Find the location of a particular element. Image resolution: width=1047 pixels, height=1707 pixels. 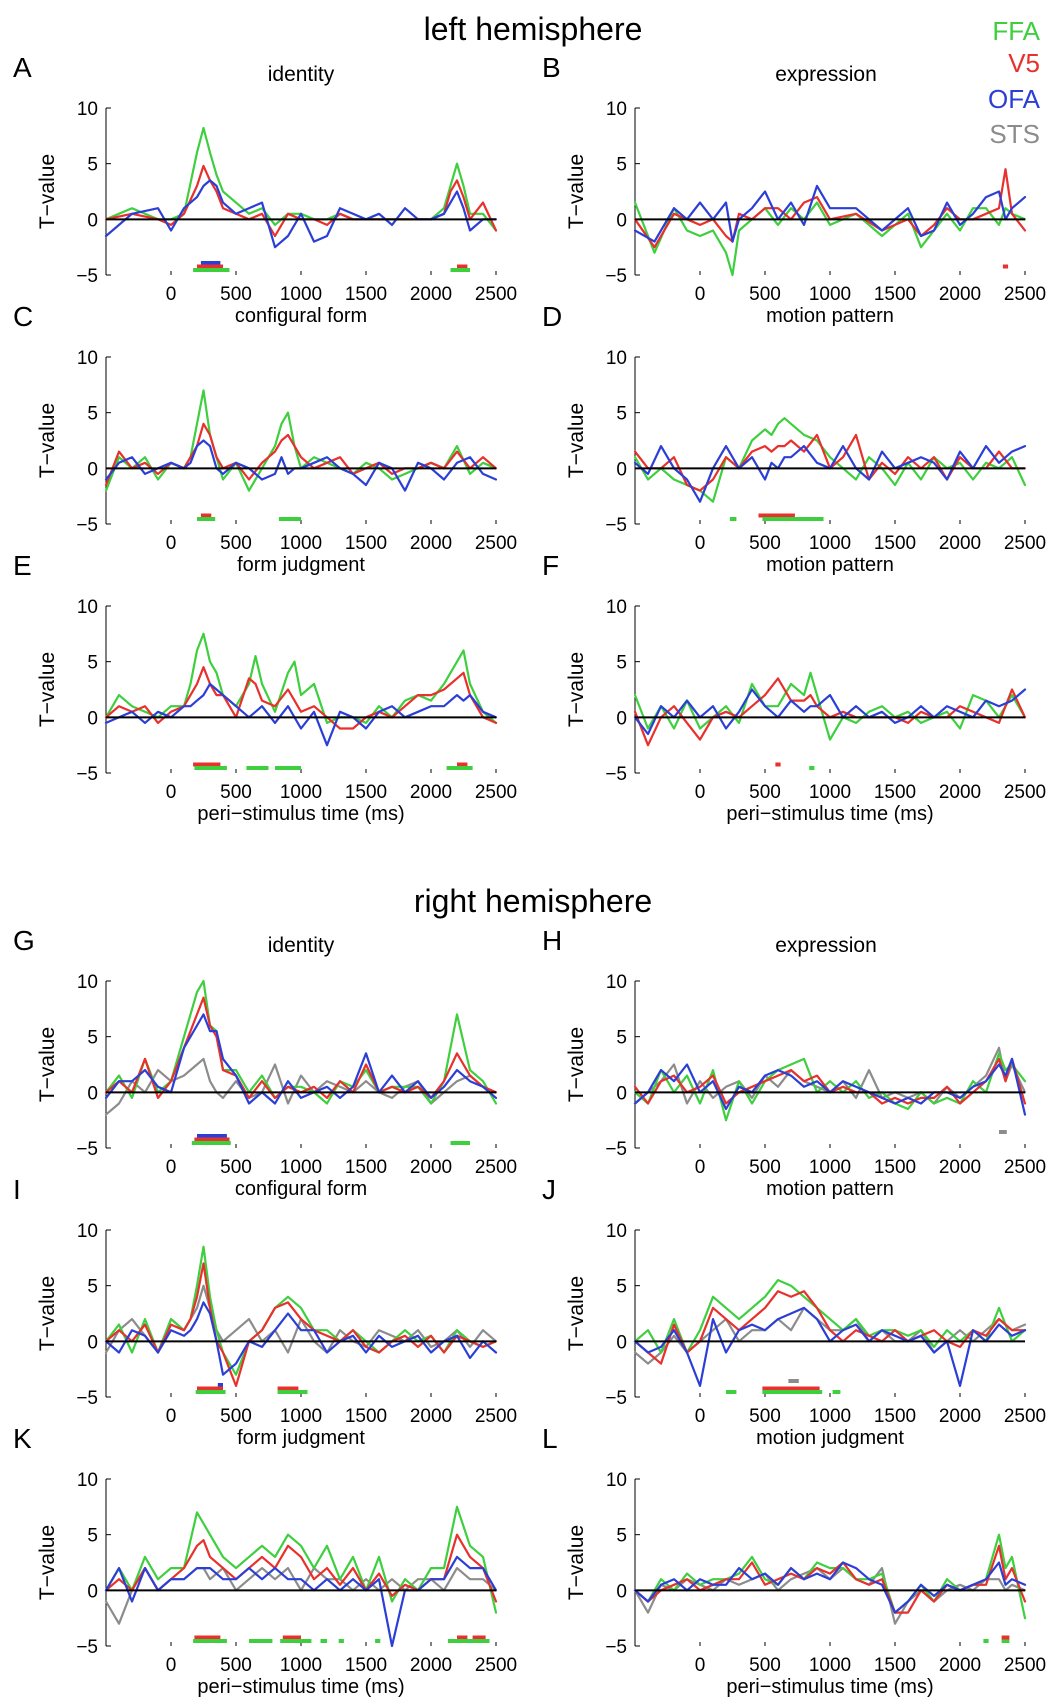

y-tick-label-b: −5 is located at coordinates (616, 276).